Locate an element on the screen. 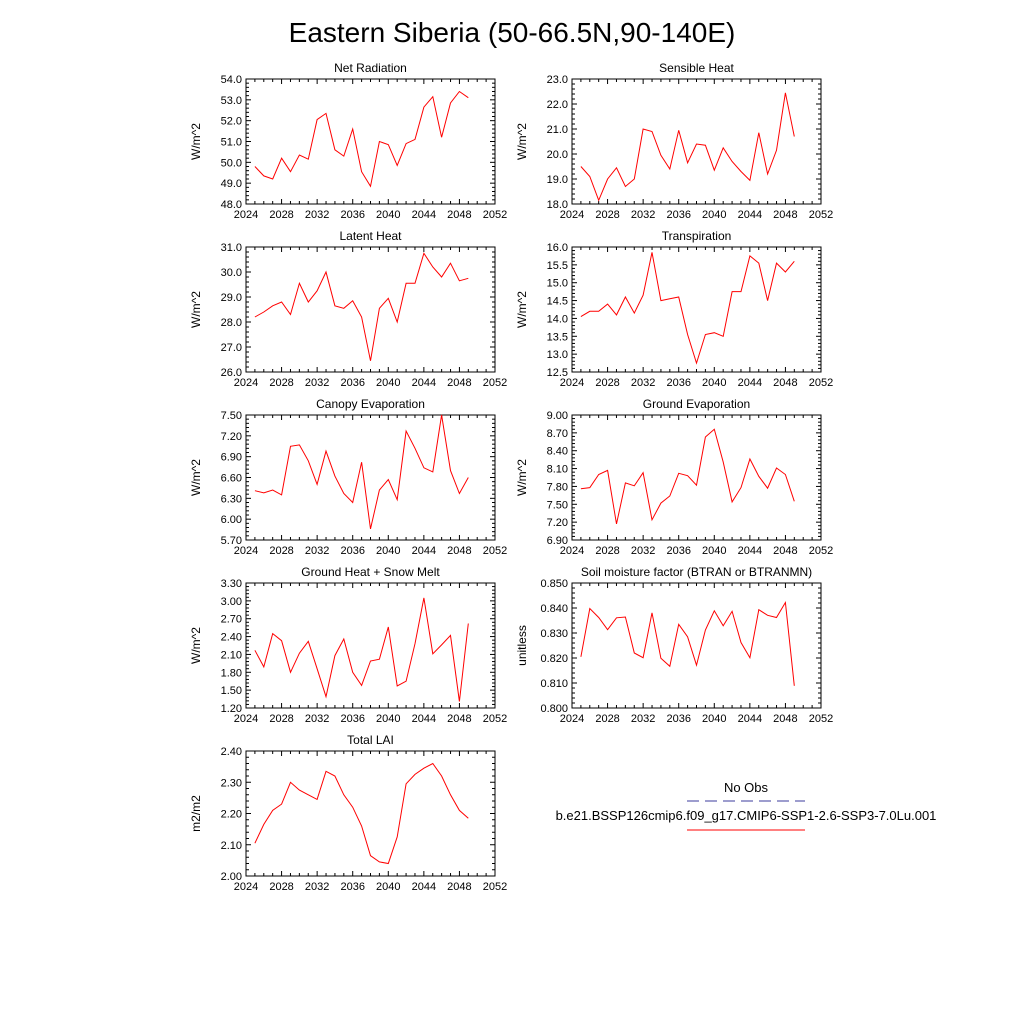  y-tick-label: 16.0 is located at coordinates (557, 248).